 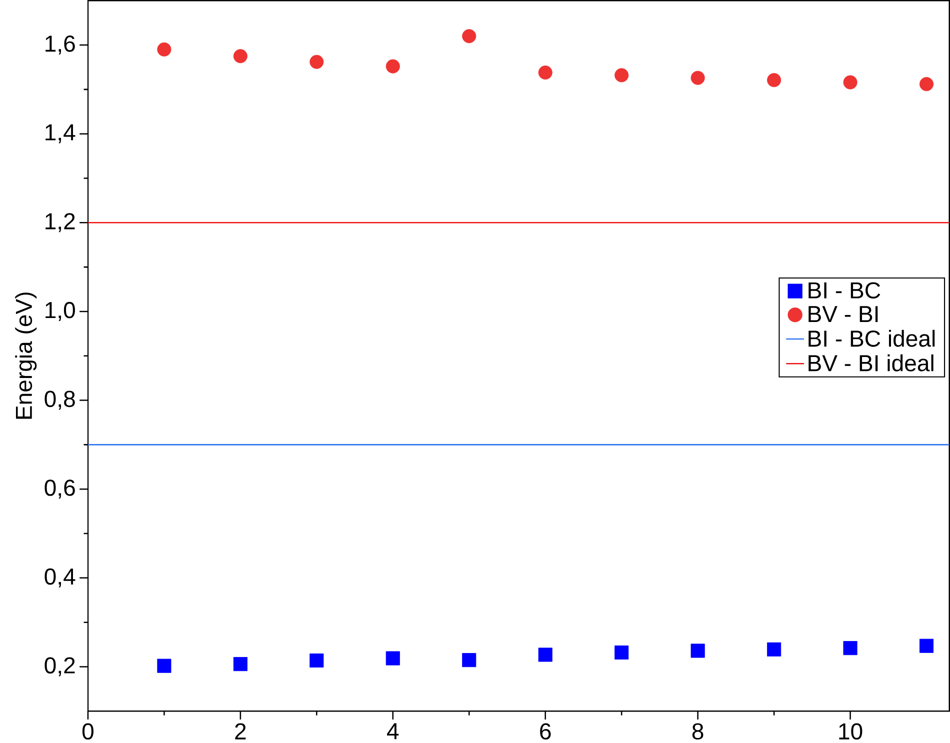 I want to click on y-tick-label: 1,4, so click(x=61, y=134).